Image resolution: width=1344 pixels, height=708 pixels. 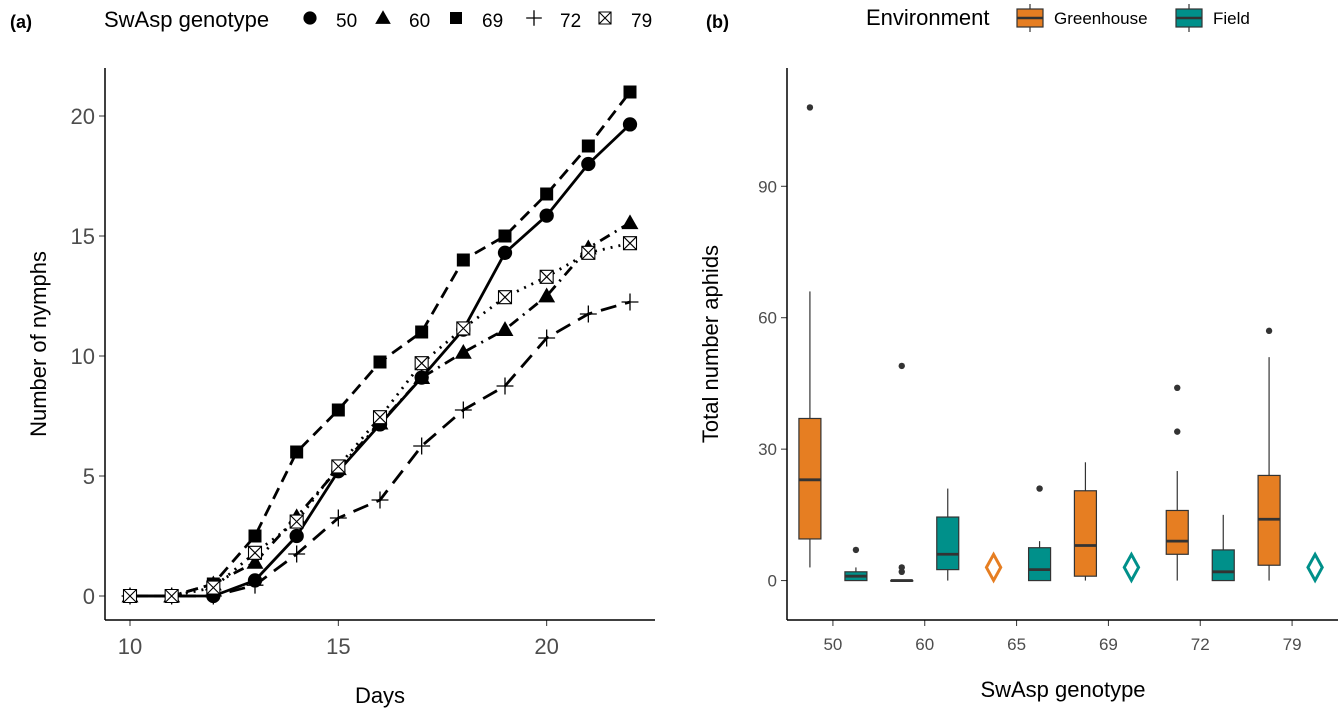 What do you see at coordinates (1101, 18) in the screenshot?
I see `legend-b-label-greenhouse: Greenhouse` at bounding box center [1101, 18].